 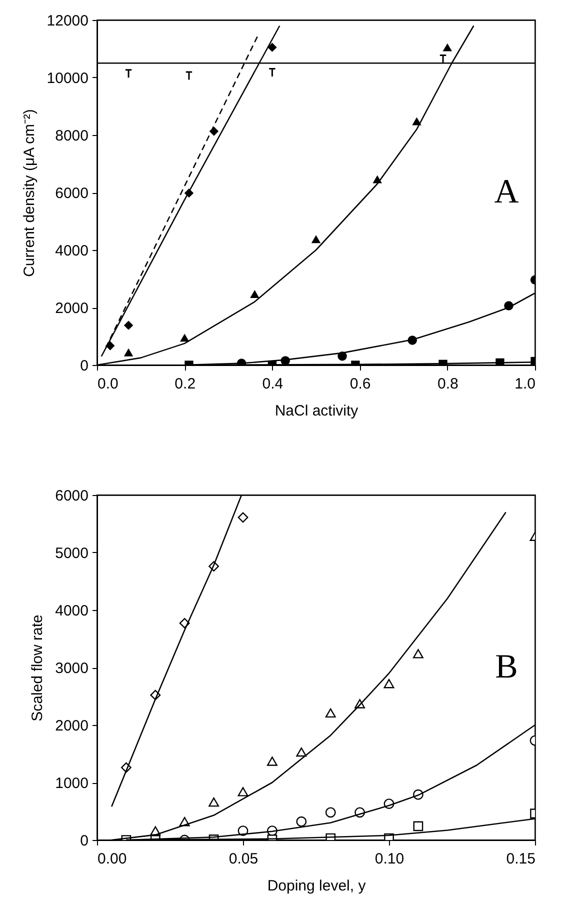 What do you see at coordinates (507, 192) in the screenshot?
I see `annotation: A` at bounding box center [507, 192].